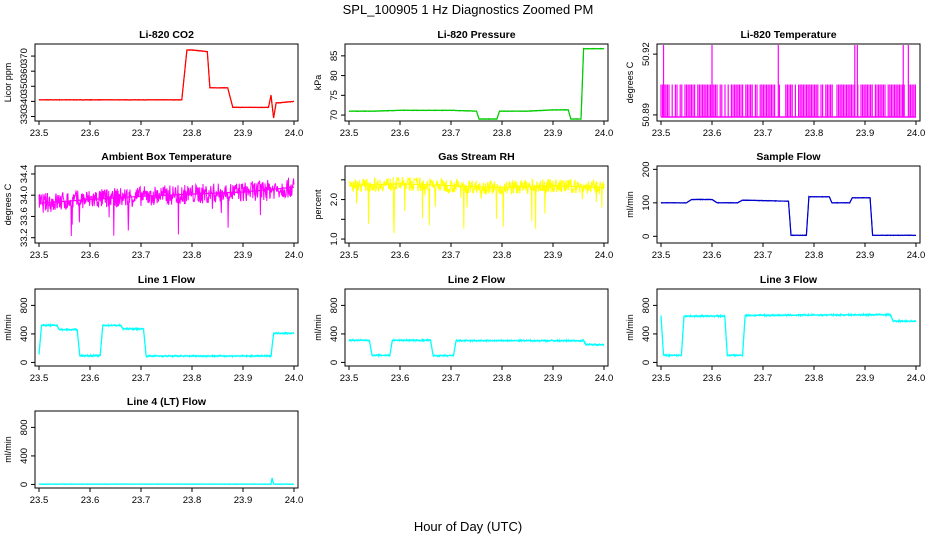 Image resolution: width=936 pixels, height=540 pixels. What do you see at coordinates (167, 402) in the screenshot?
I see `panel-title: Line 4 (LT) Flow` at bounding box center [167, 402].